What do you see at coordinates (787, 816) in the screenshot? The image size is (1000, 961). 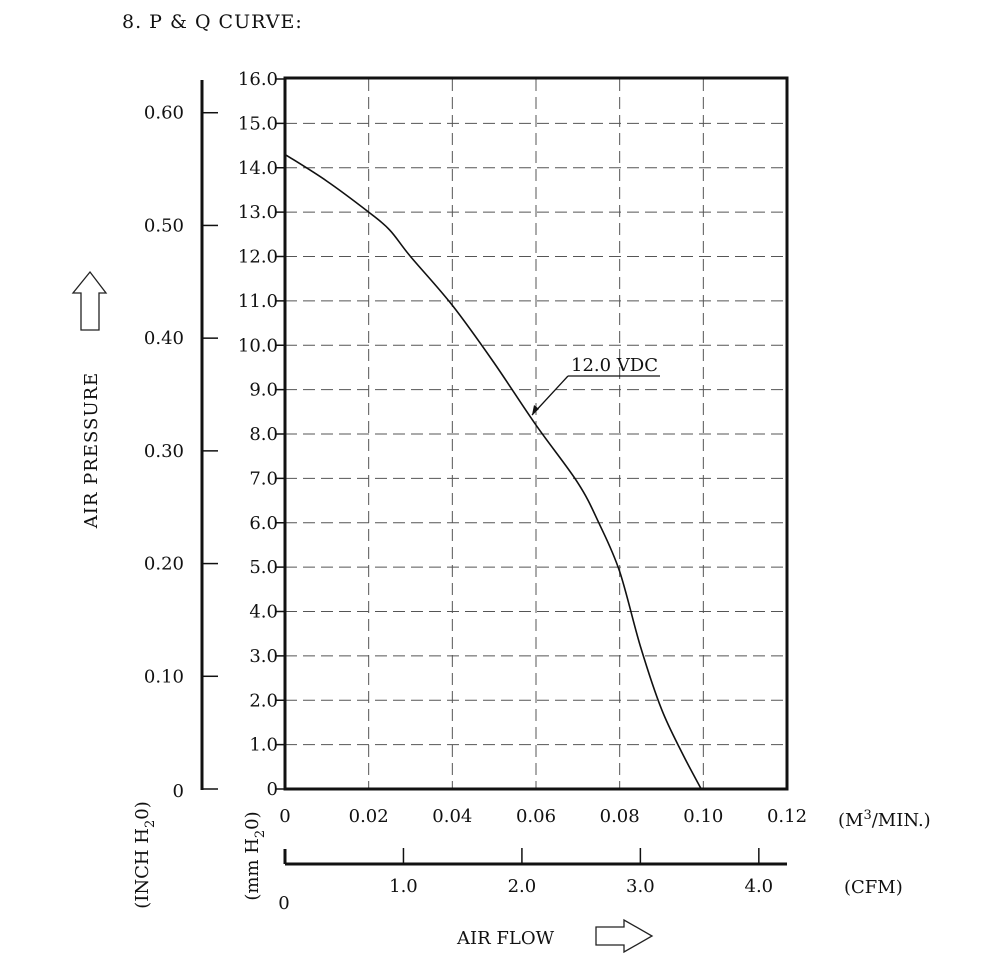 I see `x-tick-label: 0.12` at bounding box center [787, 816].